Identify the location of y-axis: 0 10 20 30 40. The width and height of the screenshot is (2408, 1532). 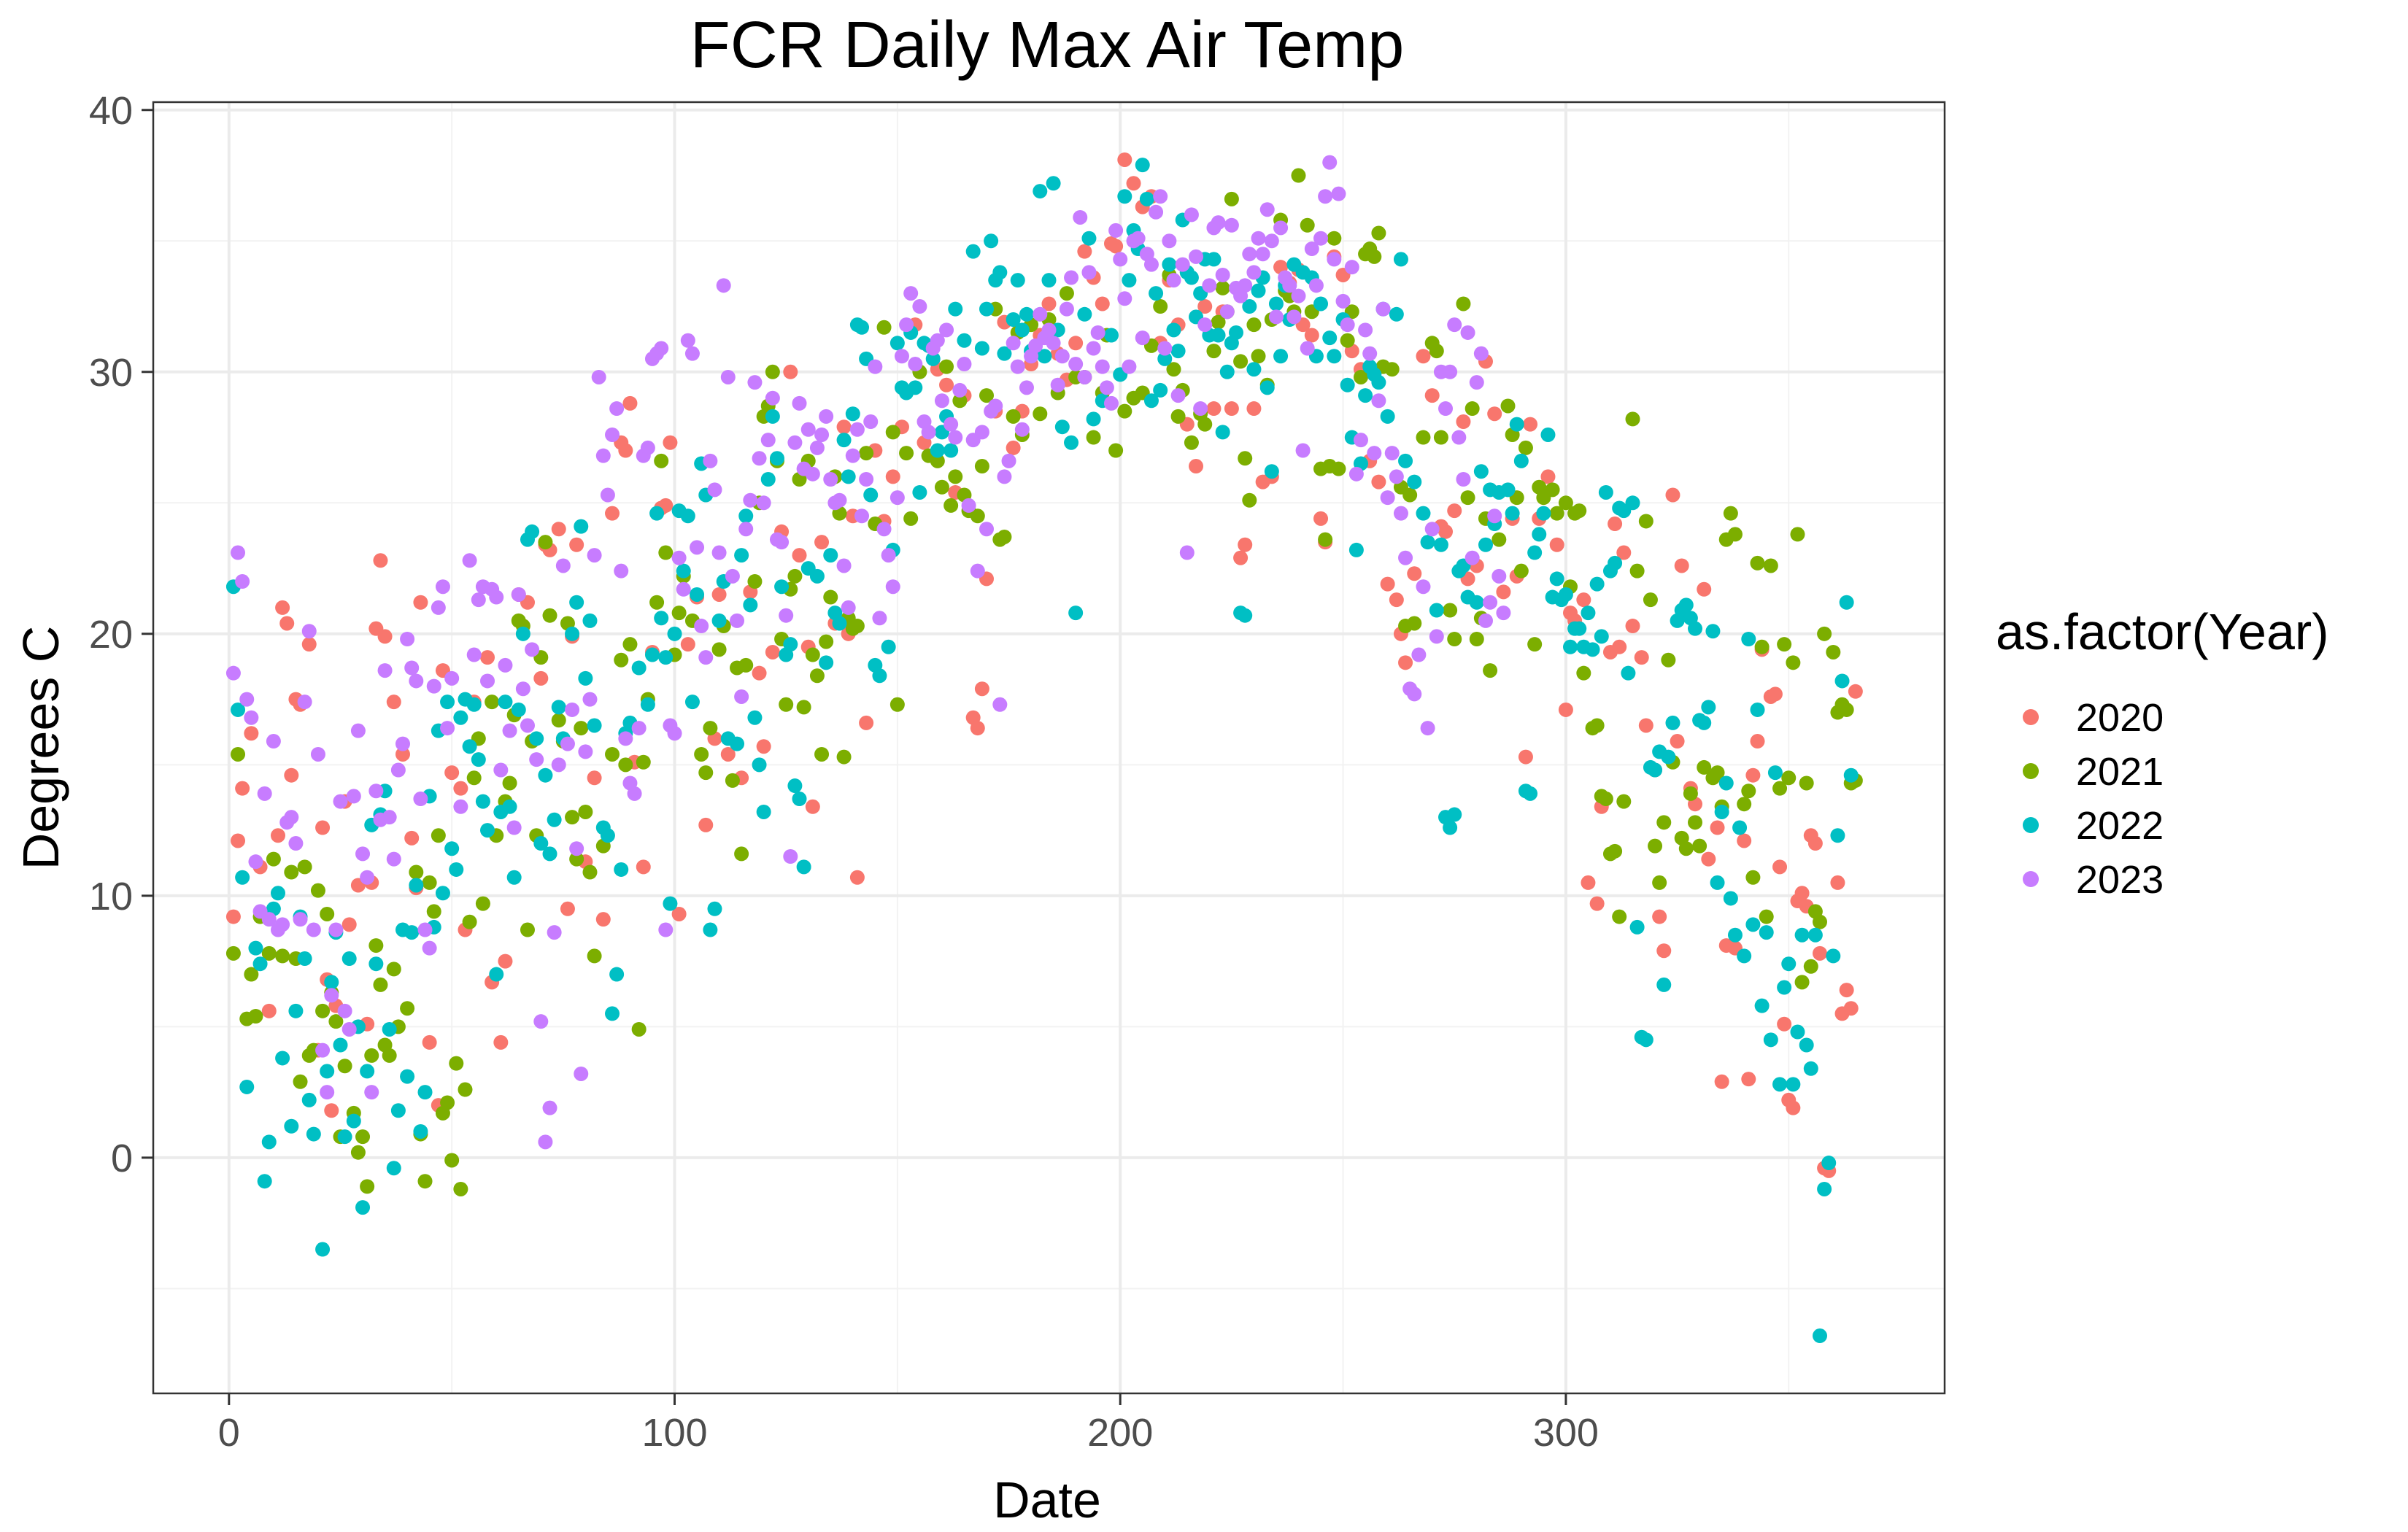
(121, 635).